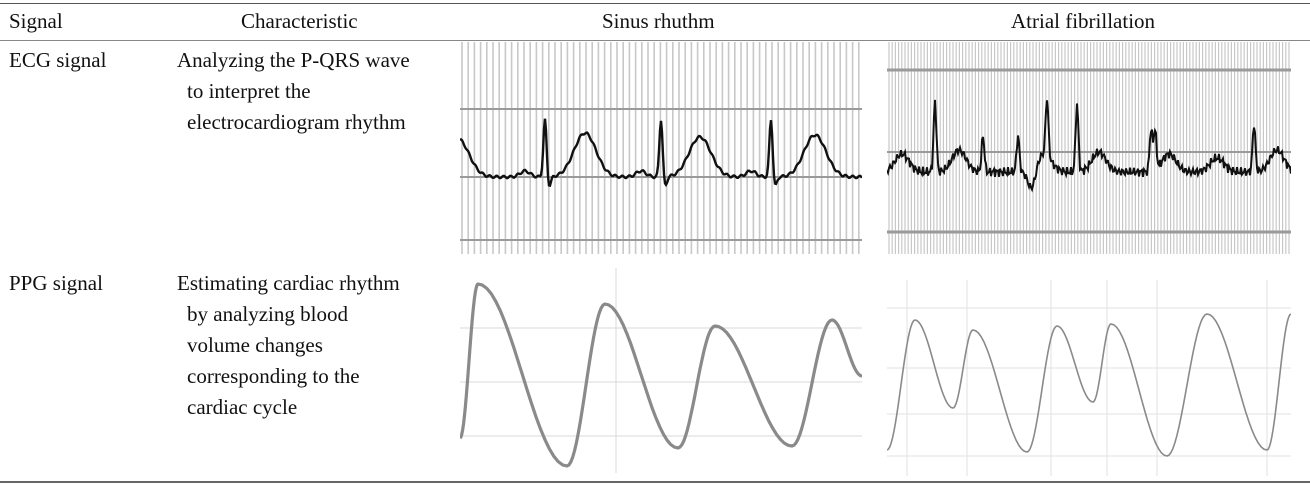 This screenshot has height=485, width=1310. What do you see at coordinates (1089, 148) in the screenshot?
I see `ecg-atrial-fibrillation-image` at bounding box center [1089, 148].